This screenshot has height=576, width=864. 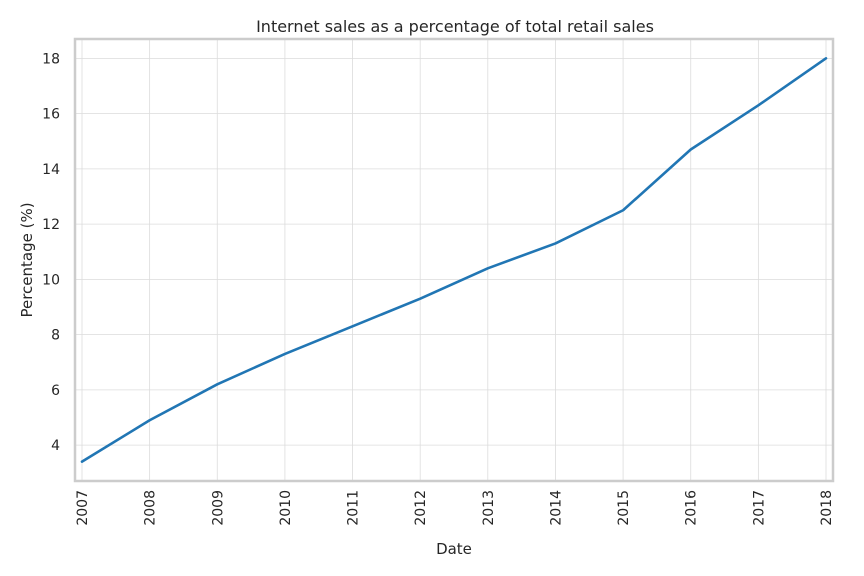 I want to click on y-tick-label: 18, so click(x=51, y=59).